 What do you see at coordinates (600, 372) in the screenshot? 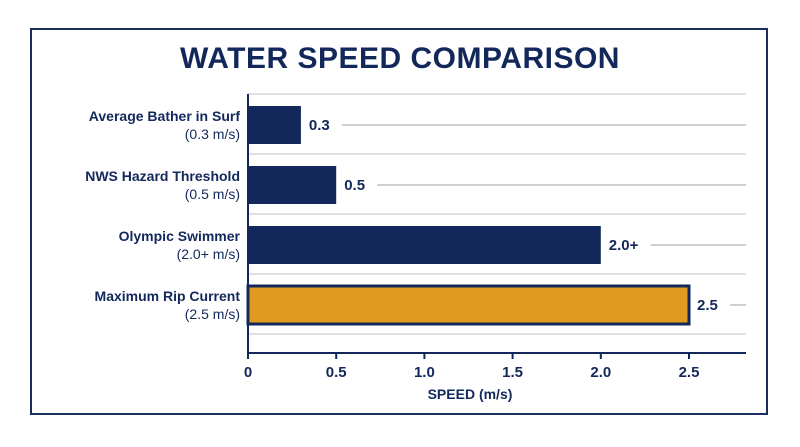
I see `x-tick-label: 2.0` at bounding box center [600, 372].